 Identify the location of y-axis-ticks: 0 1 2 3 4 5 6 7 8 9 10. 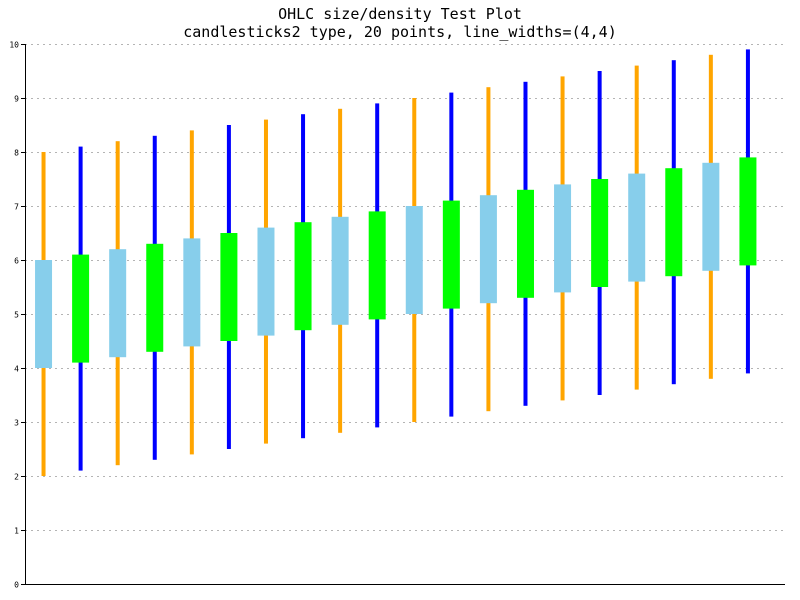
(17, 315).